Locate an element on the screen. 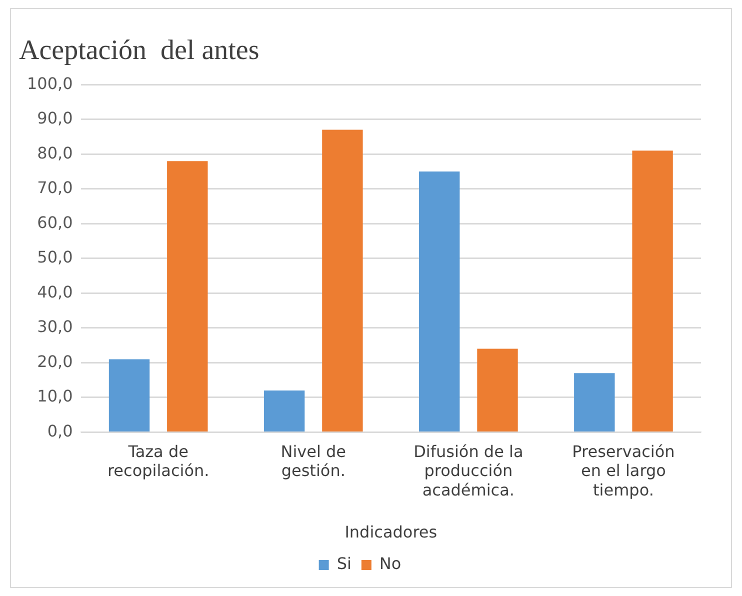 This screenshot has width=742, height=596. legend-label: No is located at coordinates (390, 564).